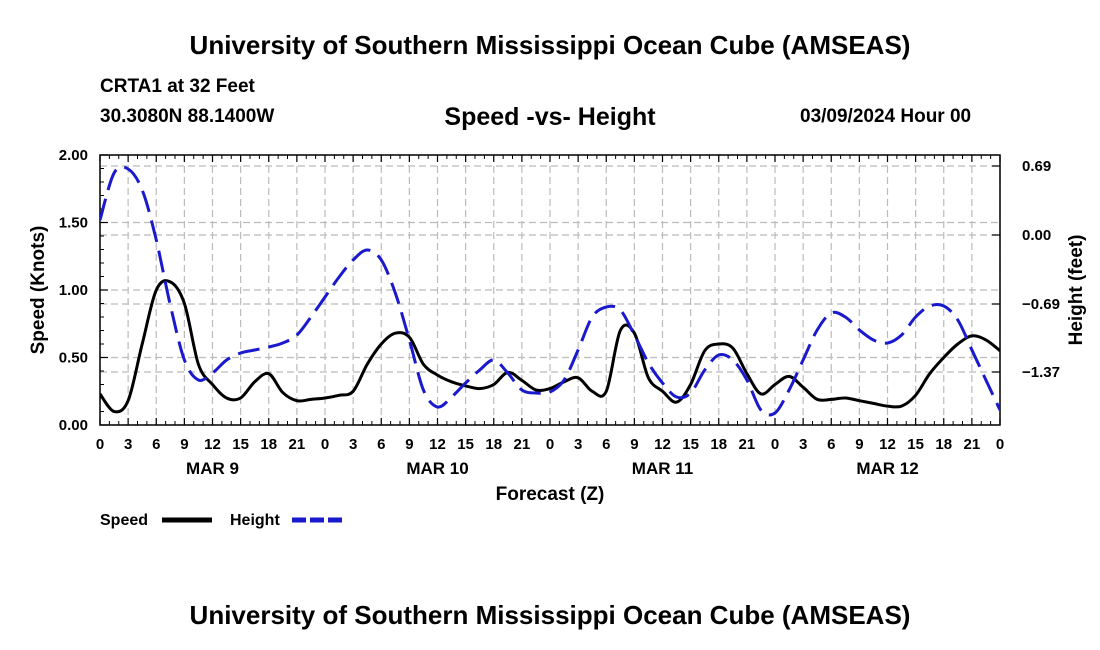 The width and height of the screenshot is (1100, 650). I want to click on y-tick-label: 1.00, so click(73, 290).